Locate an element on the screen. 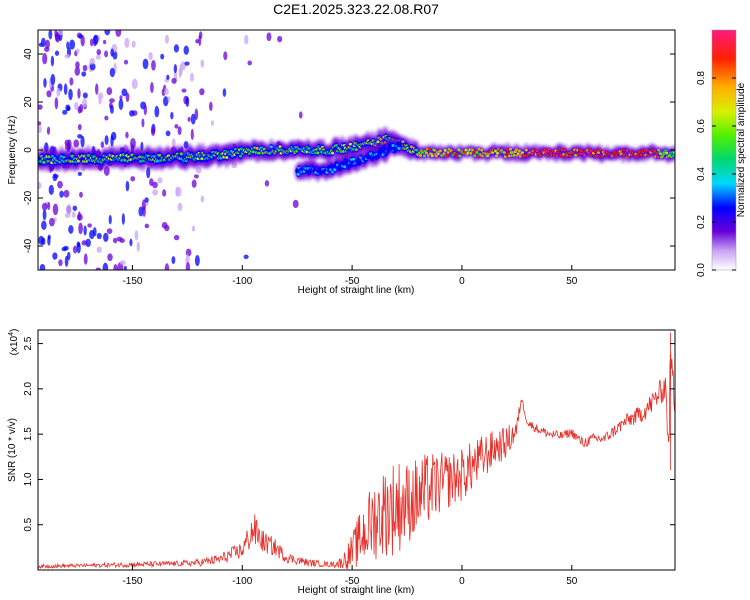 This screenshot has height=600, width=750. y-tick-label: -20 is located at coordinates (28, 197).